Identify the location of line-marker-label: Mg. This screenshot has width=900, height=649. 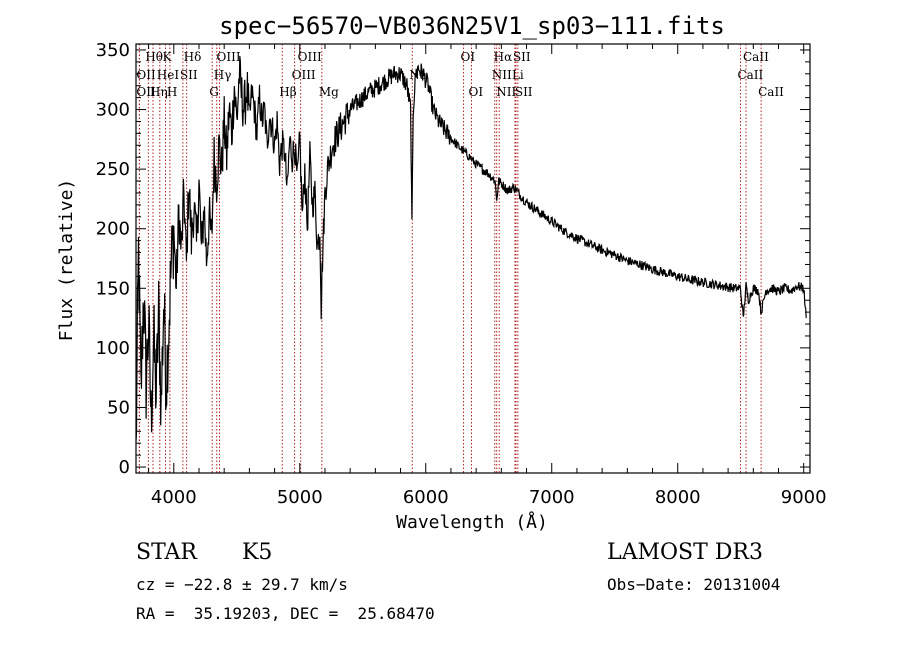
(329, 92).